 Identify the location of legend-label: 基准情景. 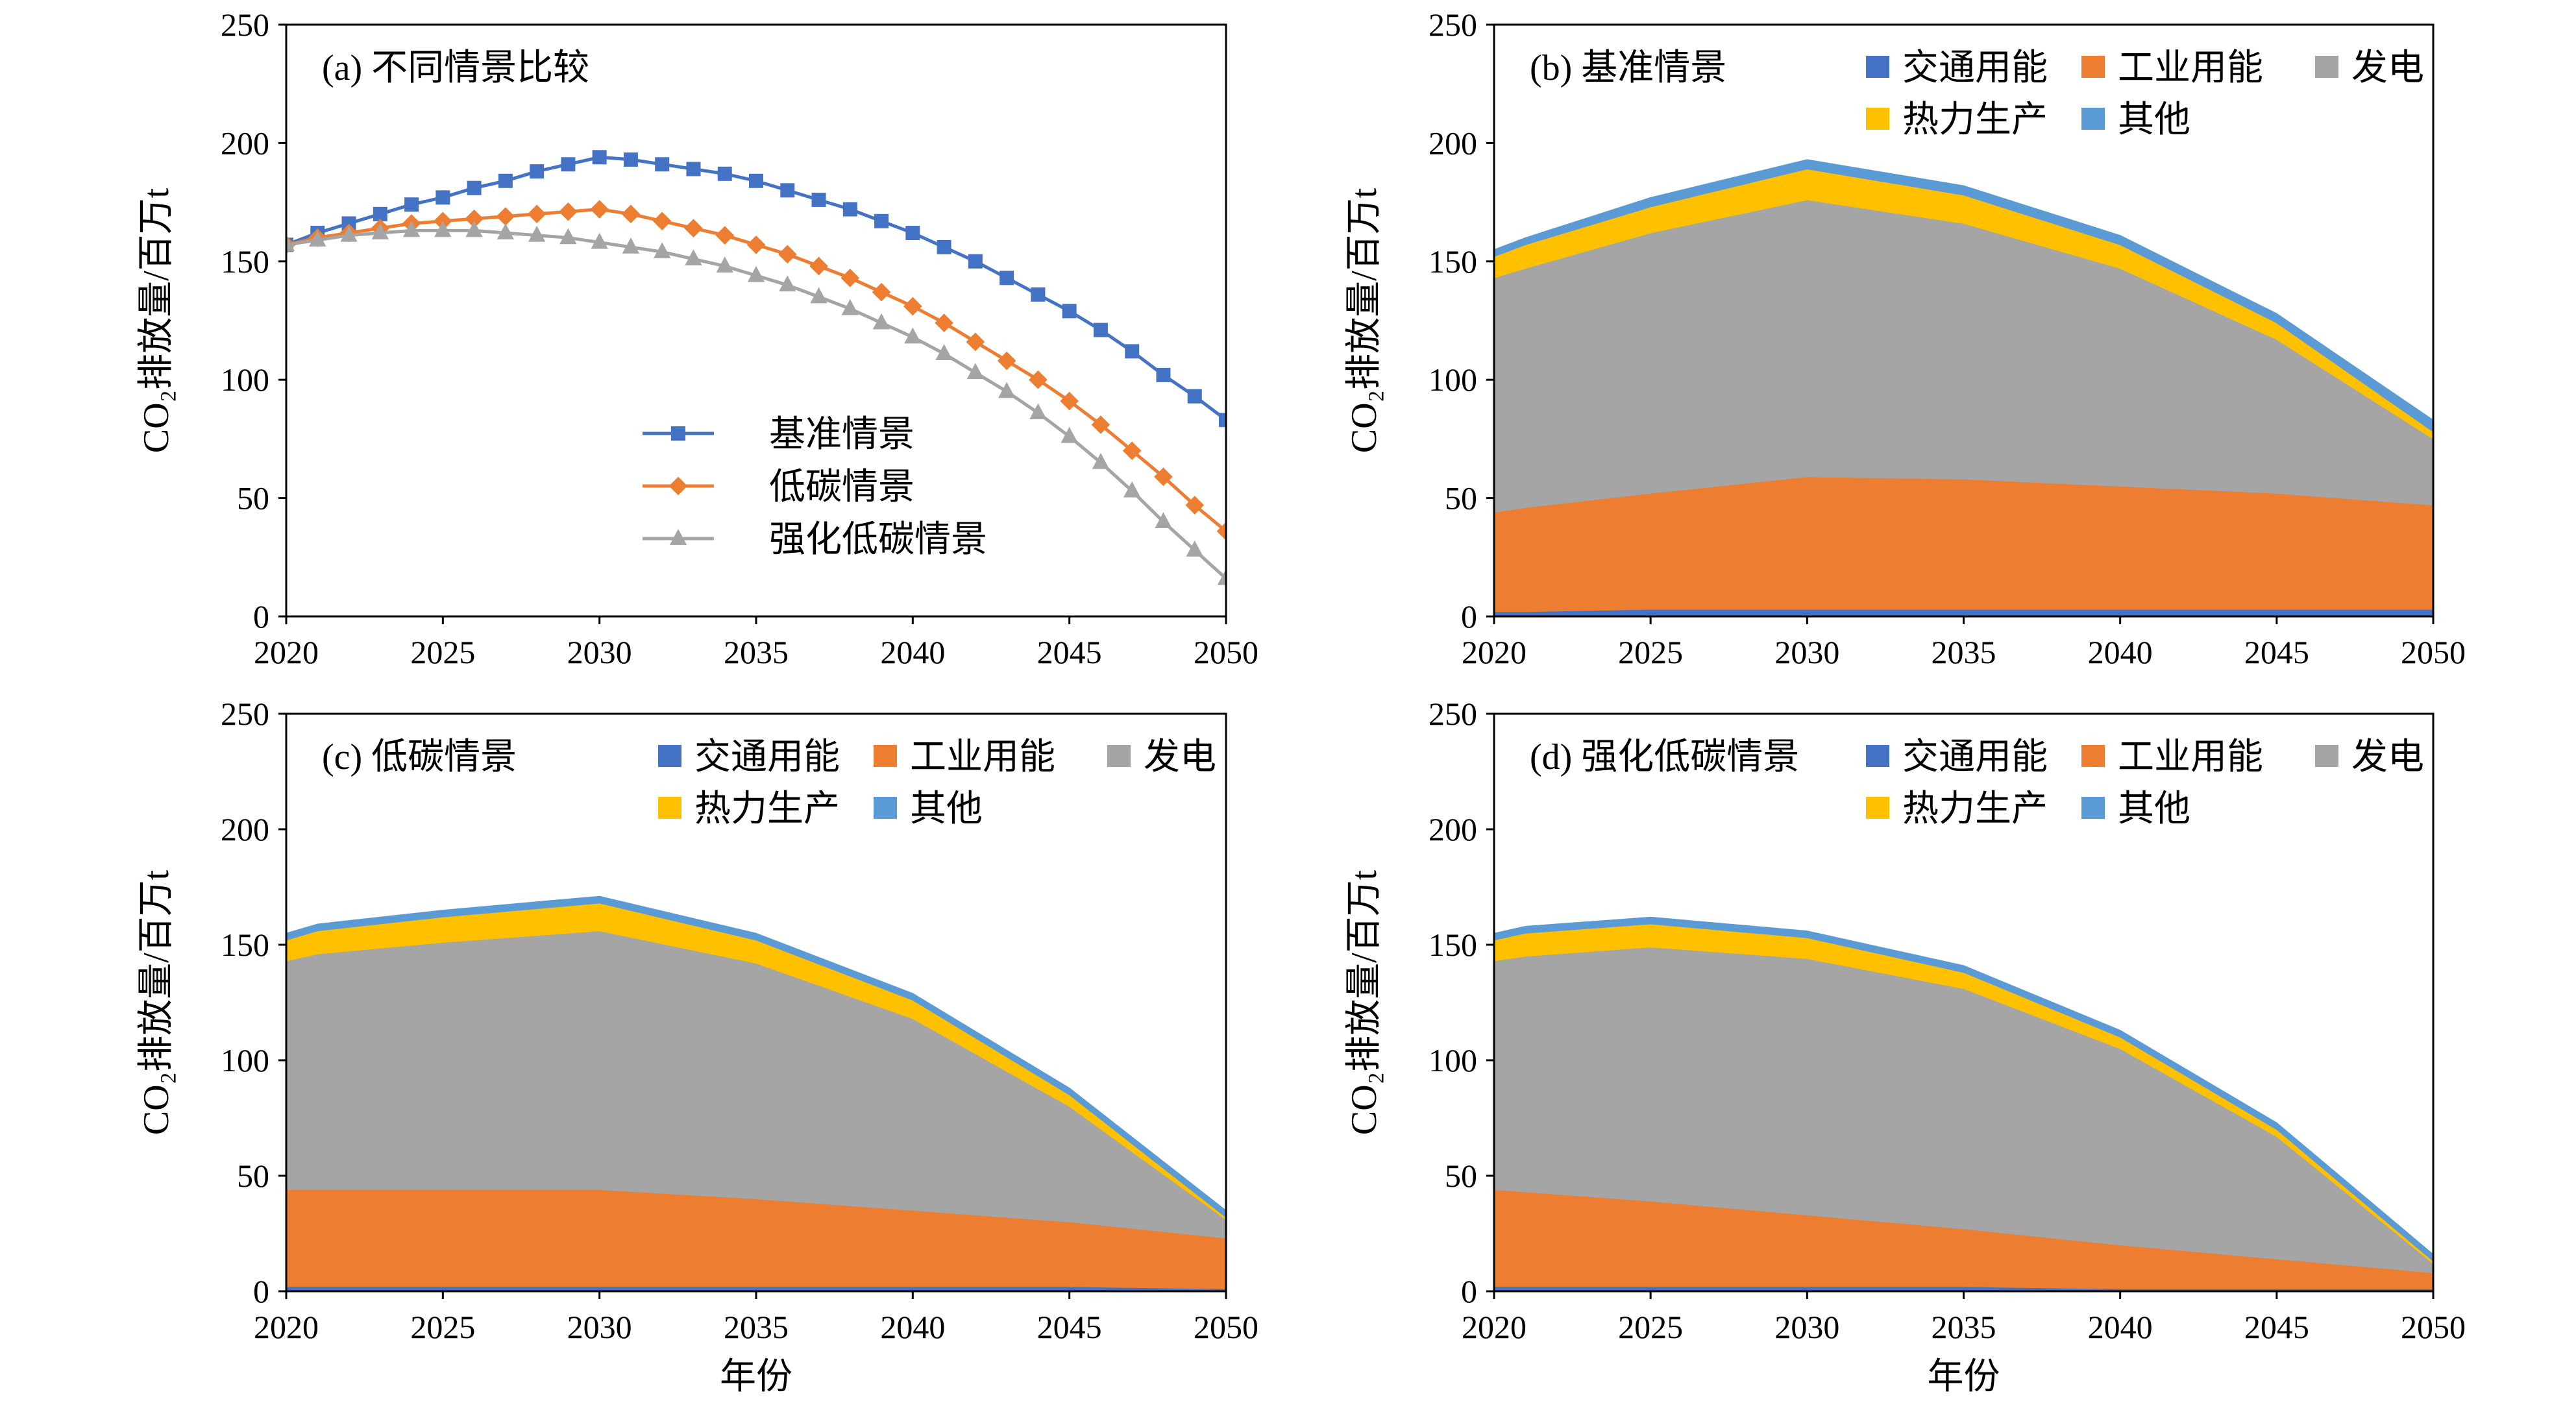
(841, 435).